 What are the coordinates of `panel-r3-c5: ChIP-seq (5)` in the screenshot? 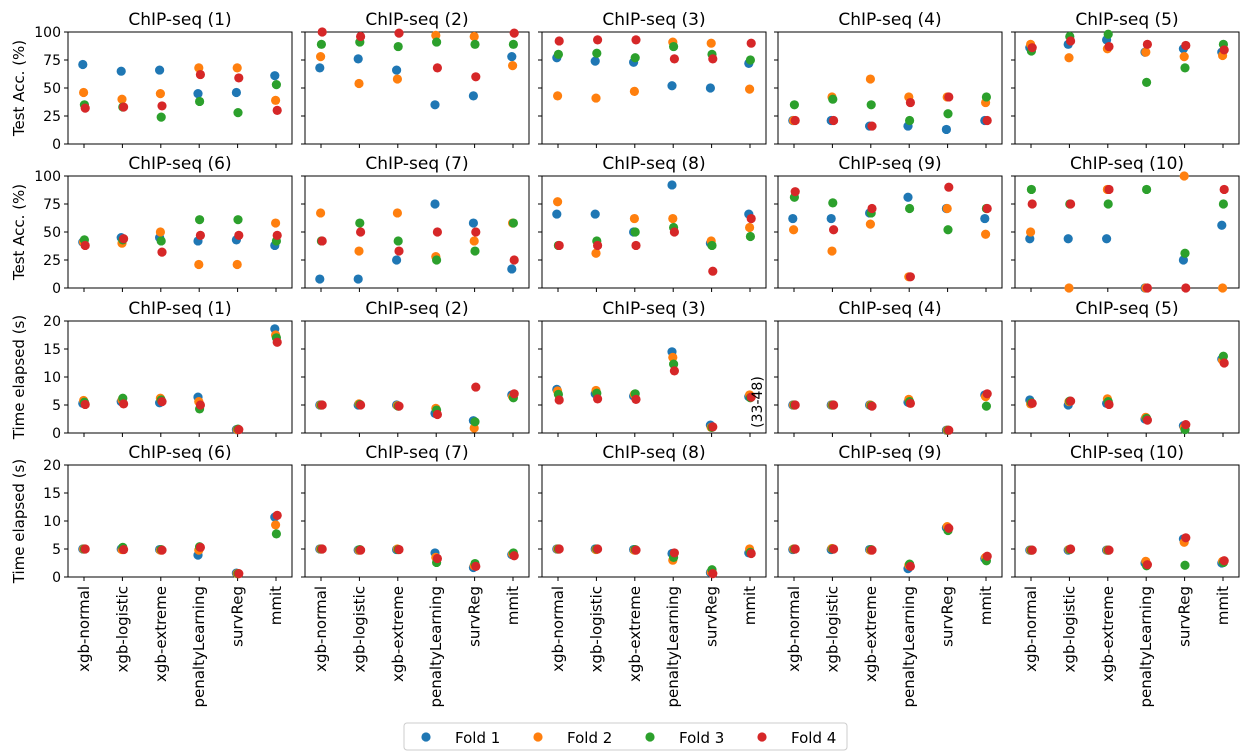 It's located at (1125, 368).